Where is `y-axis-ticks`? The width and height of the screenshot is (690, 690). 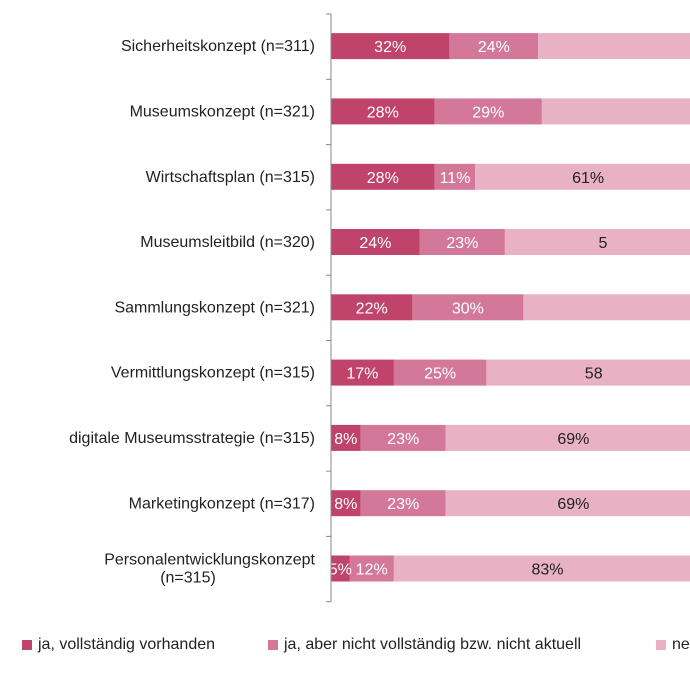 y-axis-ticks is located at coordinates (328, 308).